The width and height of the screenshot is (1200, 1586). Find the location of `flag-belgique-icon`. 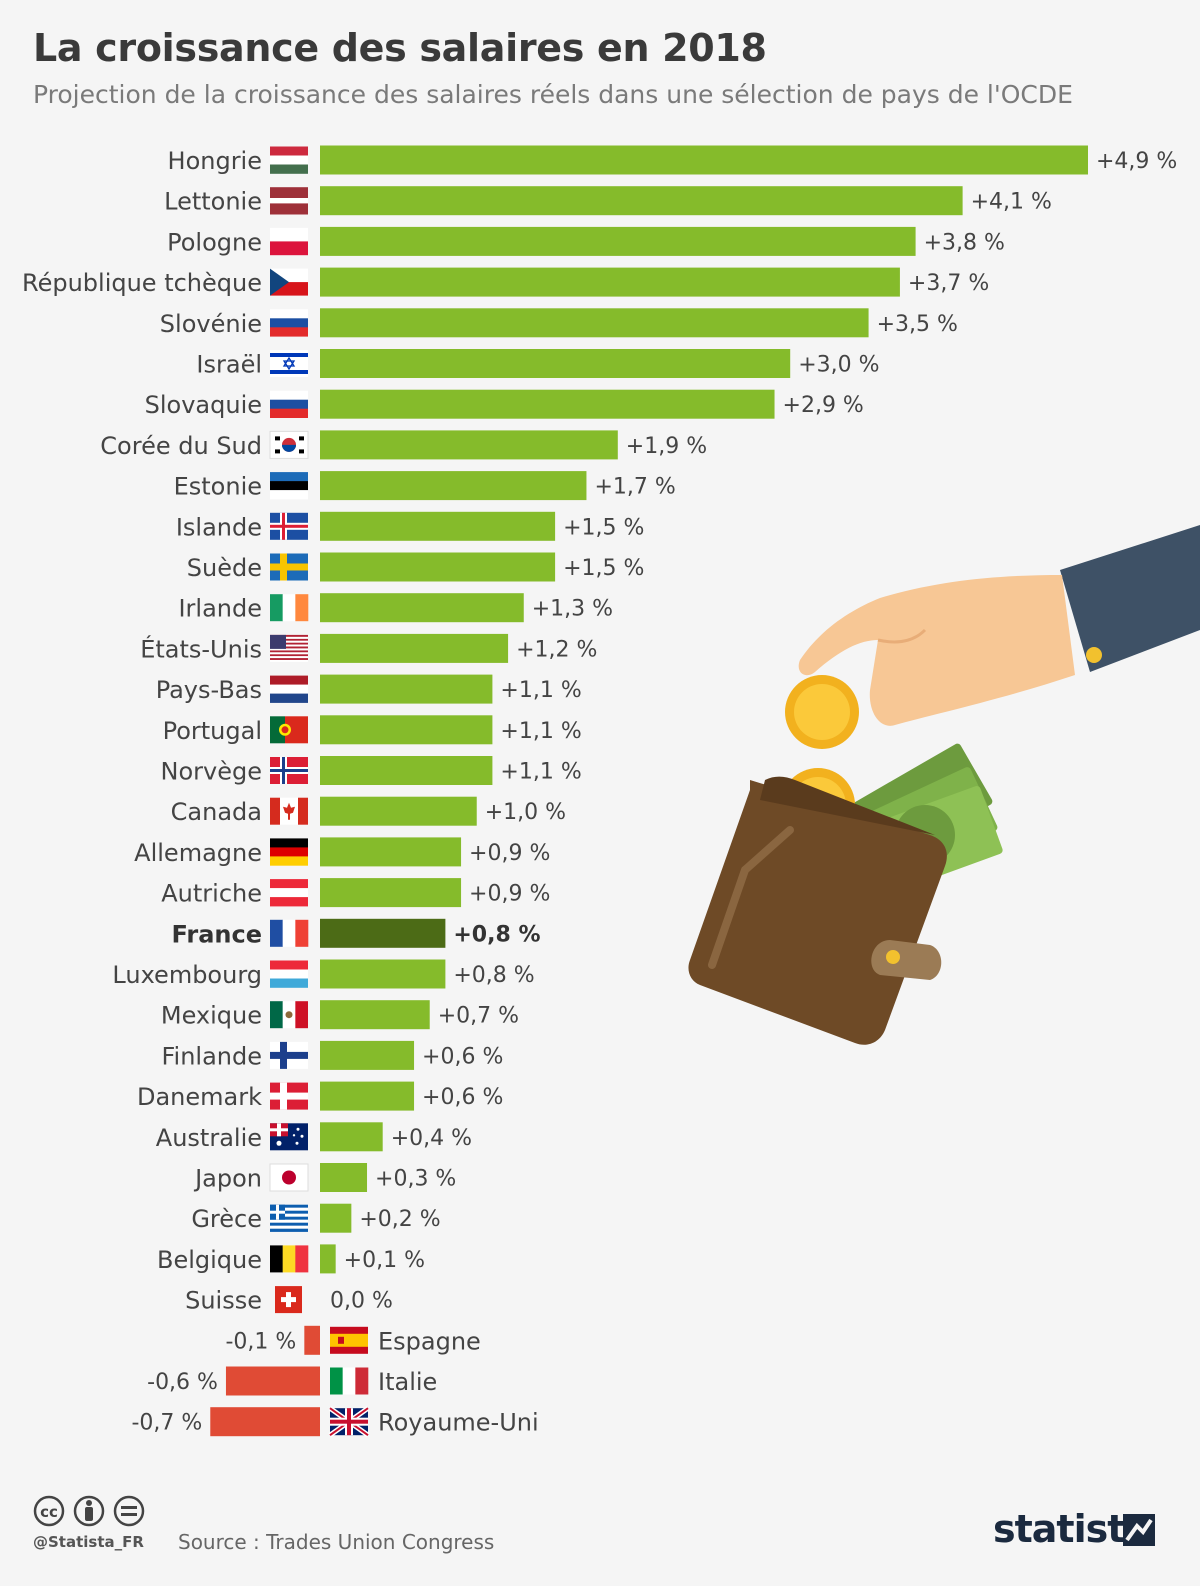

flag-belgique-icon is located at coordinates (289, 1259).